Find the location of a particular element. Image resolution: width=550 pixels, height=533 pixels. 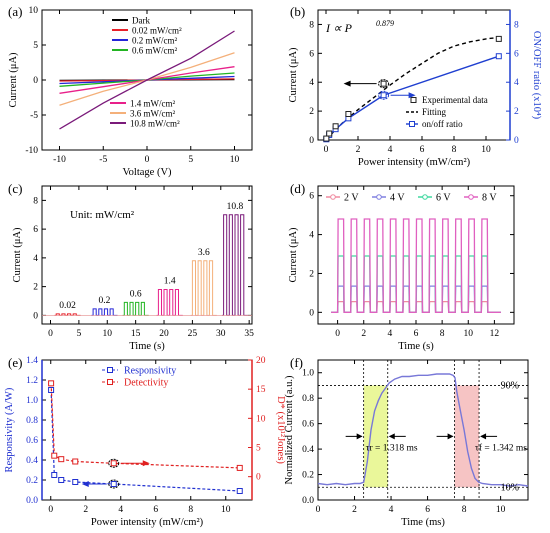

legend-label: 0.6 mW/cm² is located at coordinates (154, 51).